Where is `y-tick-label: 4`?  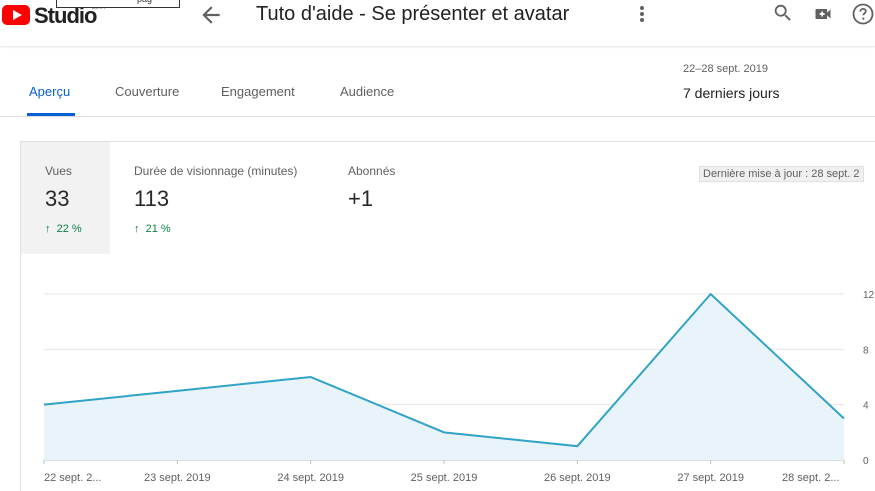
y-tick-label: 4 is located at coordinates (866, 406).